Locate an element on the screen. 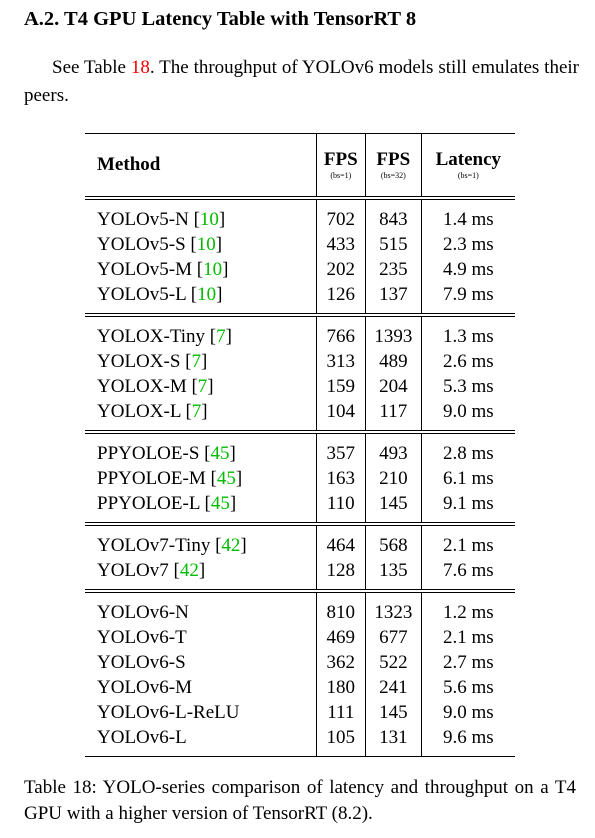 Image resolution: width=595 pixels, height=838 pixels. method-cell: YOLOv6-T is located at coordinates (201, 637).